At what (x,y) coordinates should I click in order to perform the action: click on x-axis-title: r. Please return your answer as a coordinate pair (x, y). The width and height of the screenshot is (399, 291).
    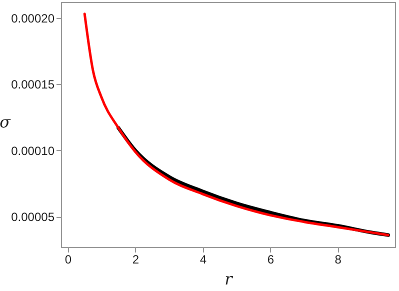
    Looking at the image, I should click on (229, 279).